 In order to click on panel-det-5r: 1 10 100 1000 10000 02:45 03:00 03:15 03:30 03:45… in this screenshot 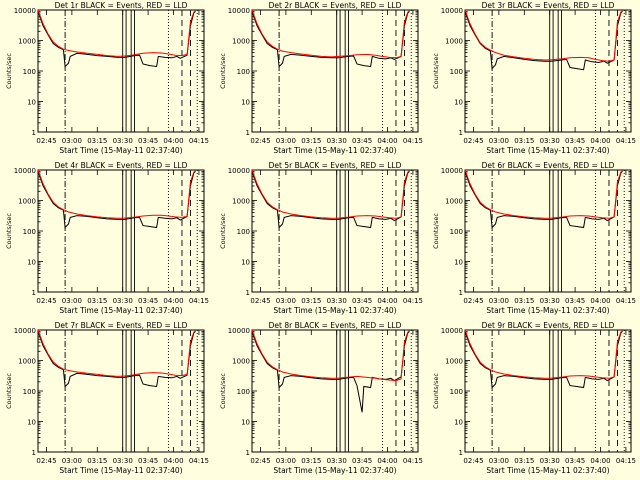, I will do `click(321, 238)`.